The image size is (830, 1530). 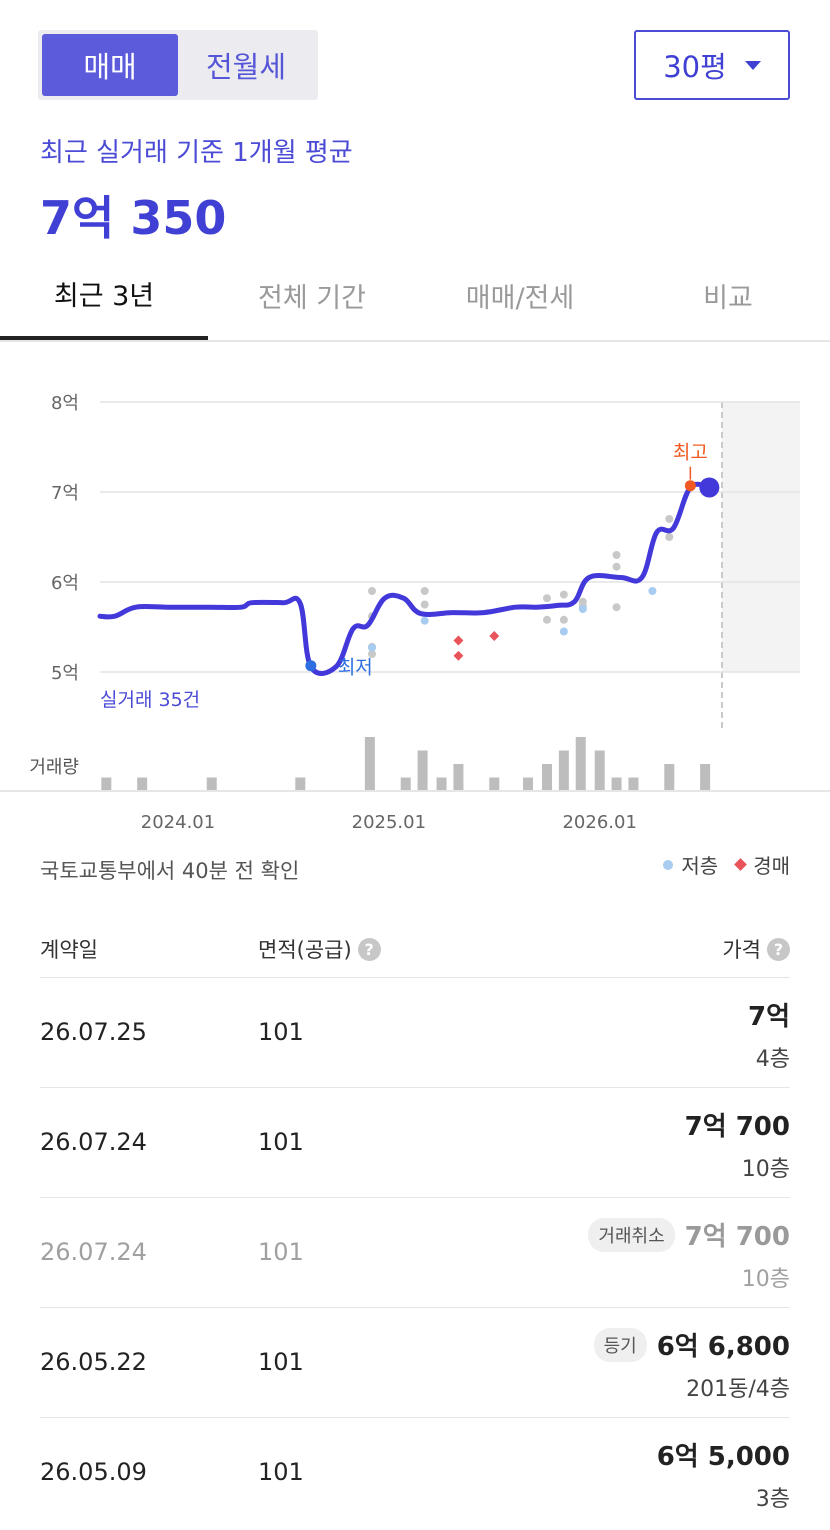 What do you see at coordinates (741, 864) in the screenshot?
I see `auction-diamond-icon` at bounding box center [741, 864].